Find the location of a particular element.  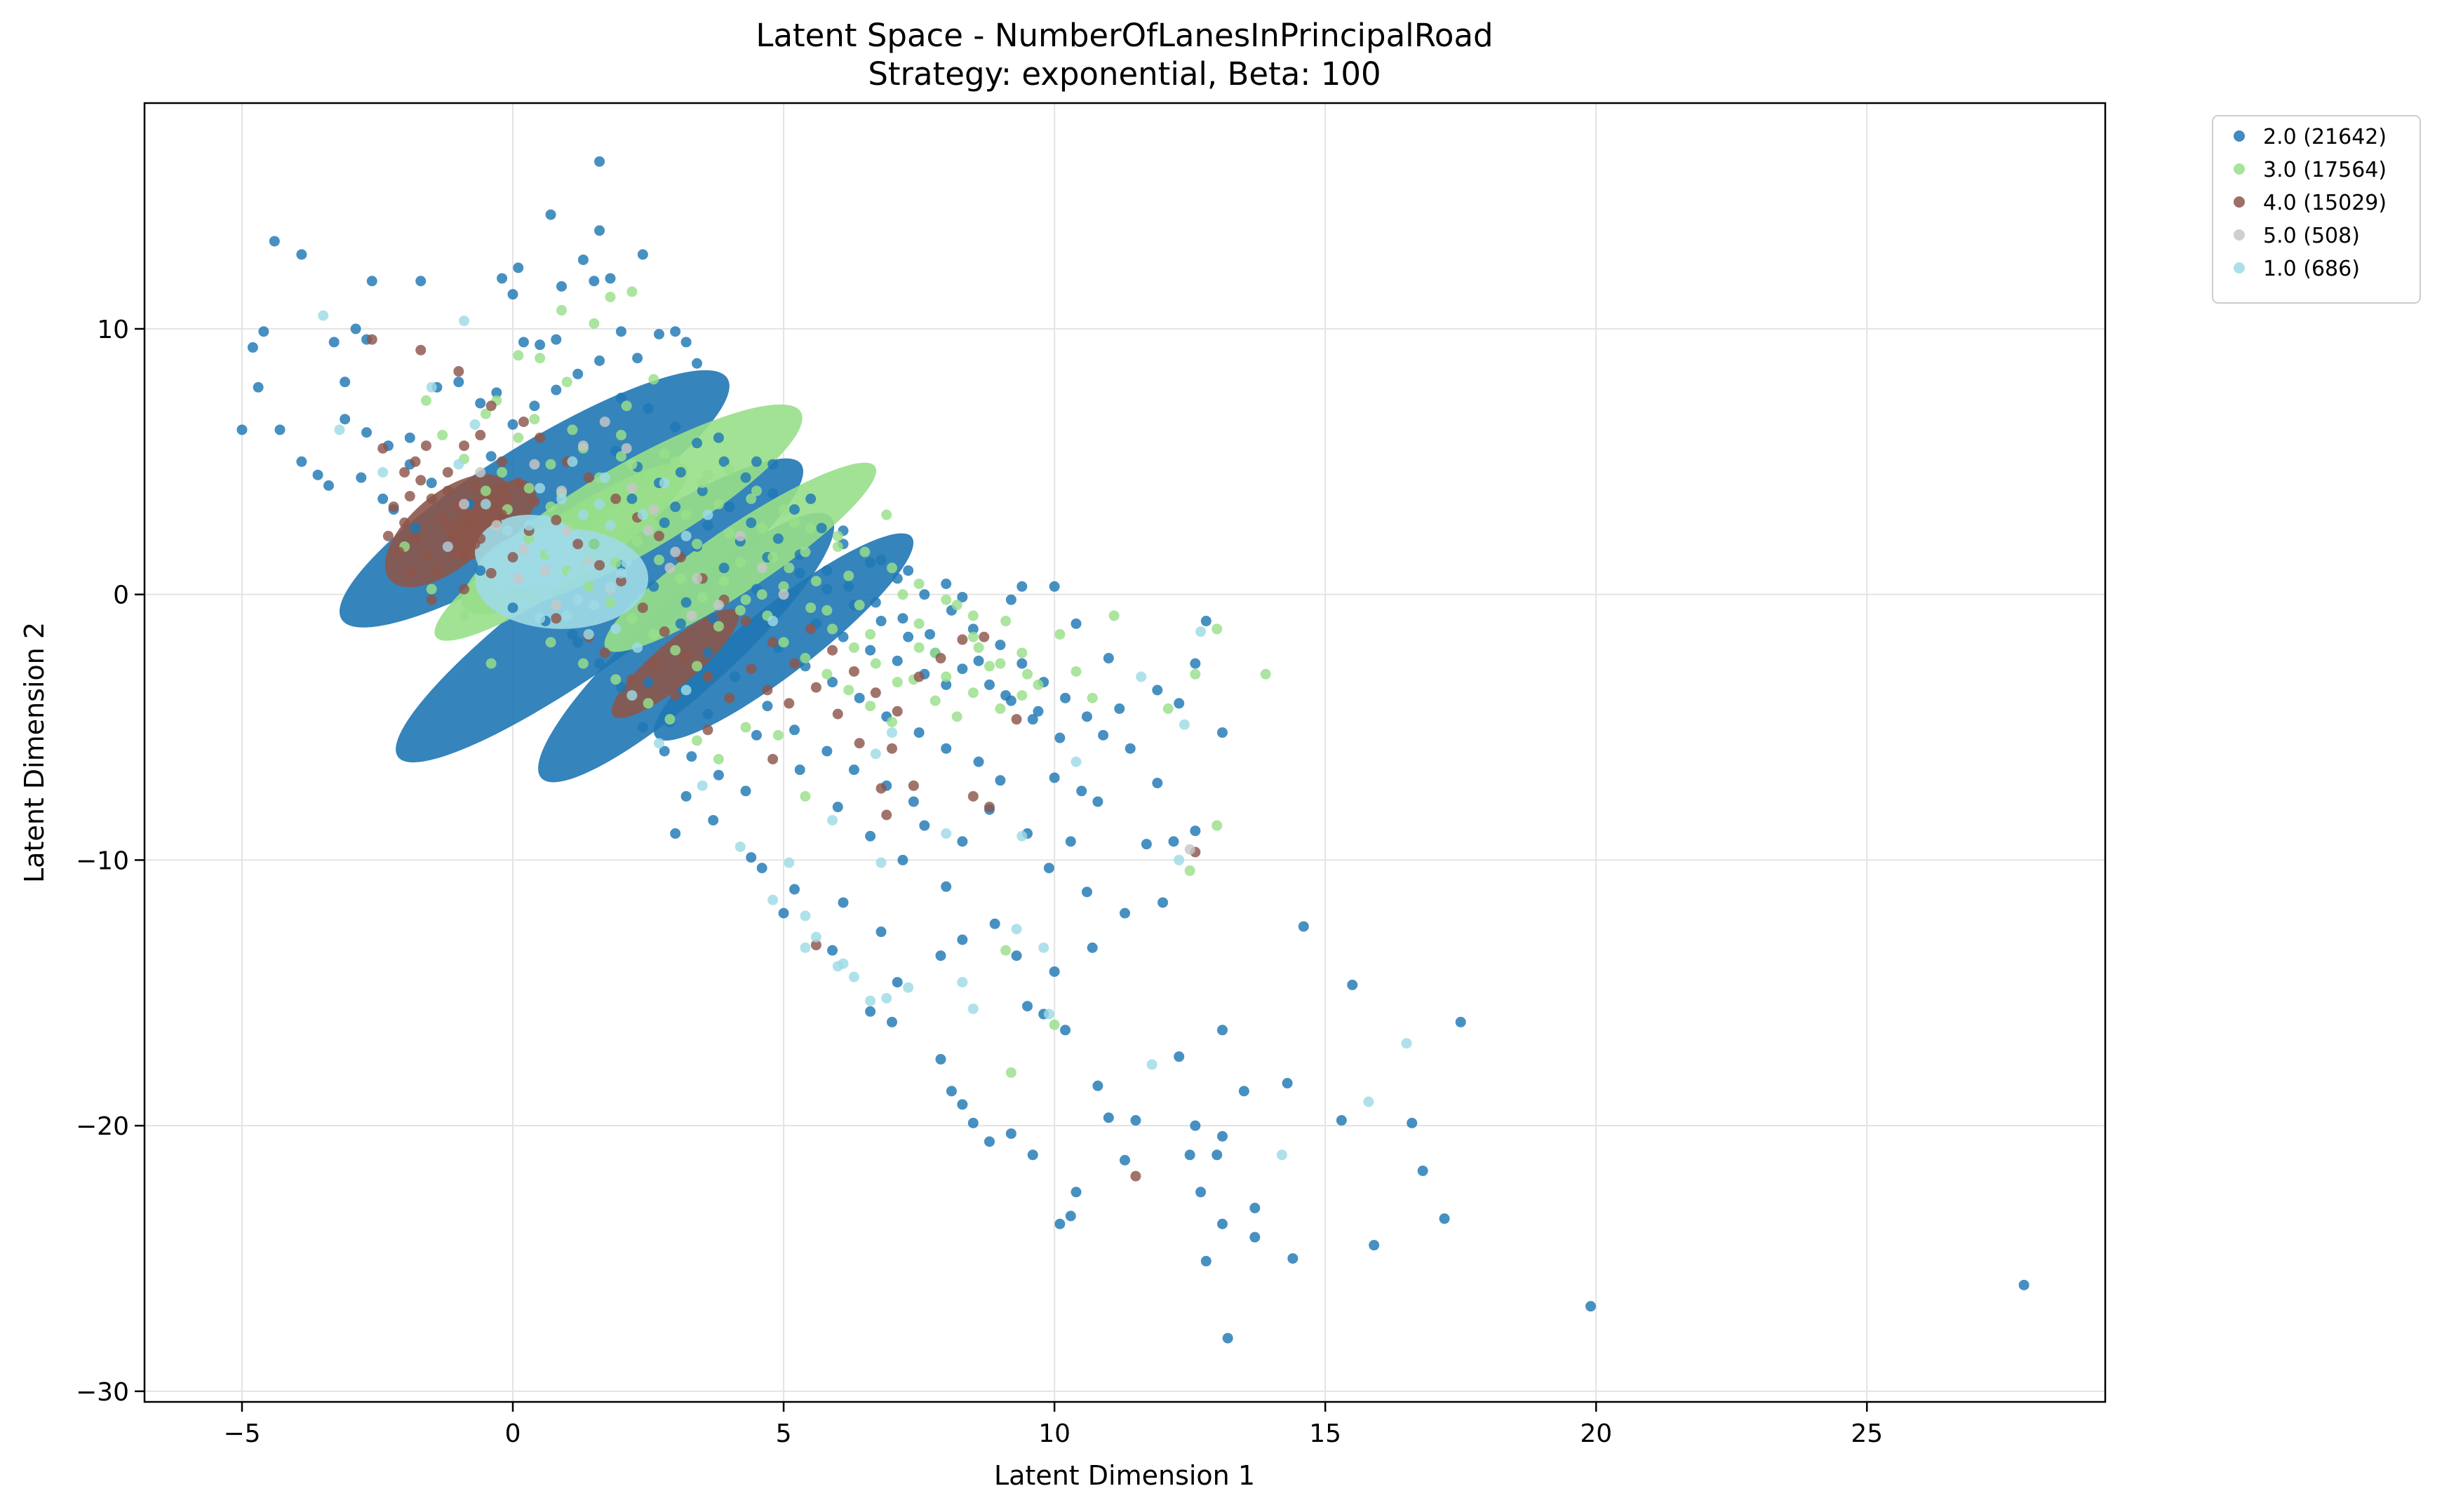

dense-cluster-layer is located at coordinates (626, 576).